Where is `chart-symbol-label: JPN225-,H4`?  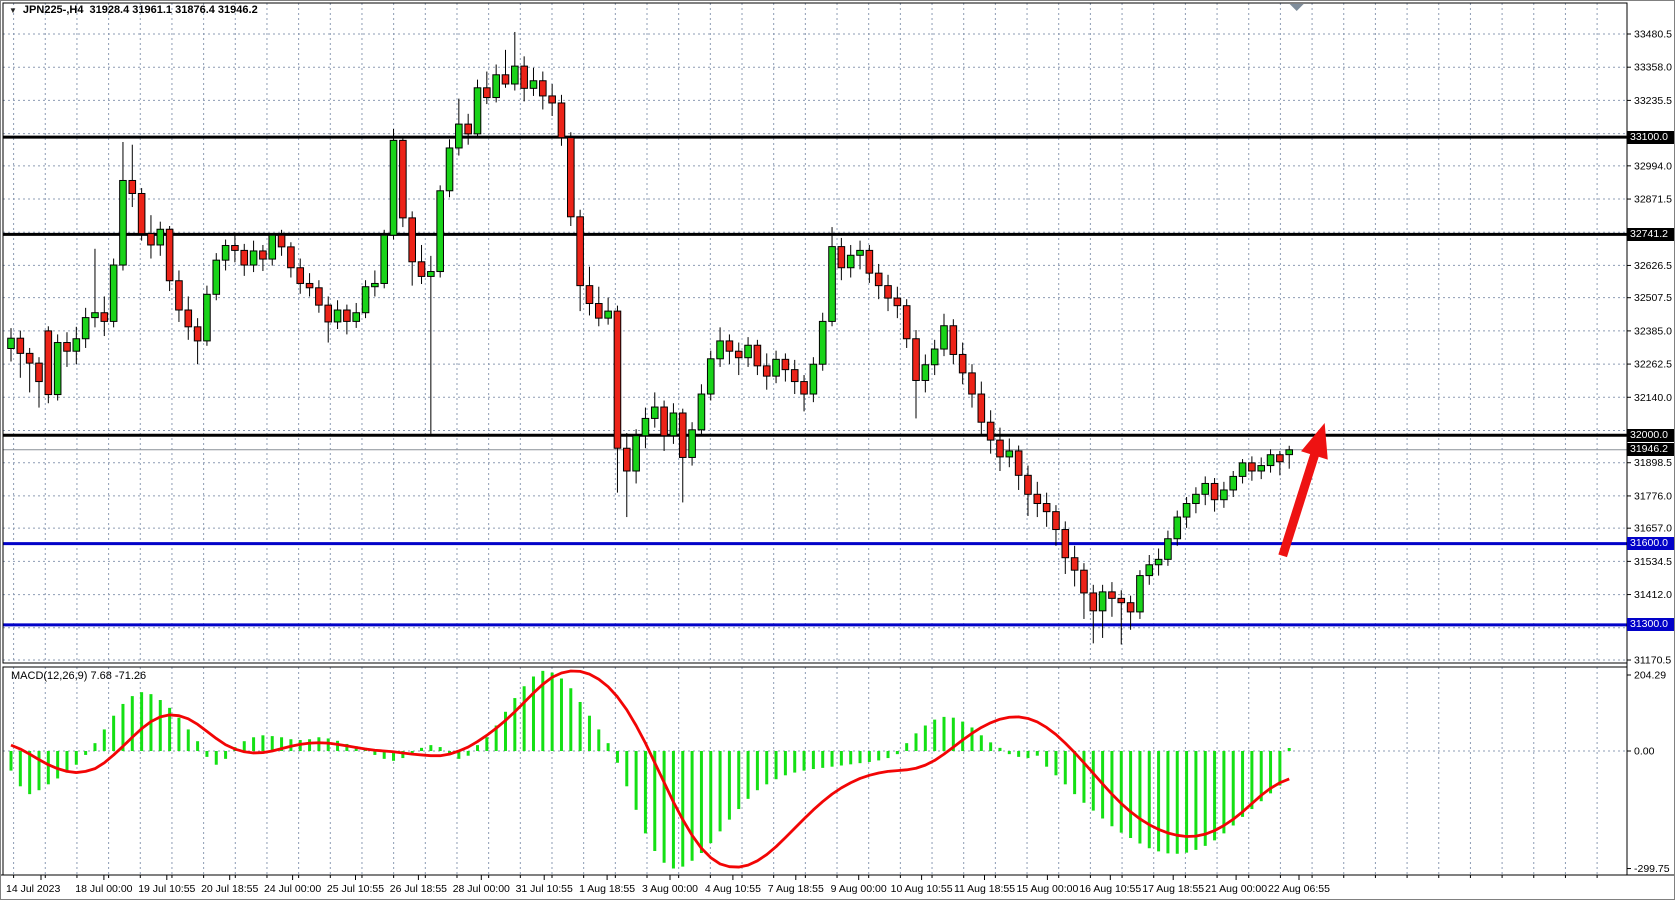
chart-symbol-label: JPN225-,H4 is located at coordinates (53, 10).